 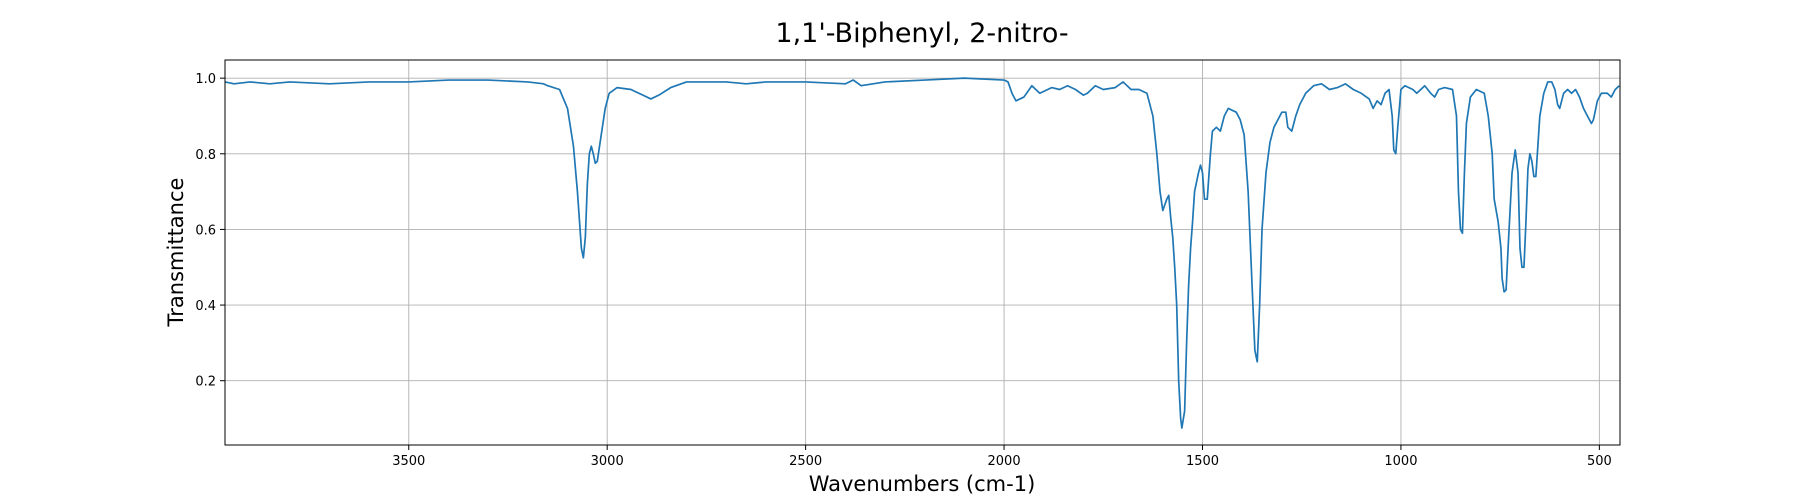 I want to click on x-tick-label: 2500, so click(x=805, y=461).